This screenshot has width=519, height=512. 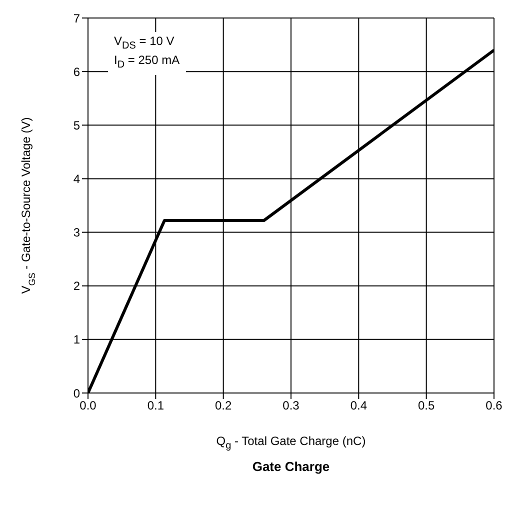 I want to click on annotation: V$_{DS}$ = 10 V, so click(x=145, y=44).